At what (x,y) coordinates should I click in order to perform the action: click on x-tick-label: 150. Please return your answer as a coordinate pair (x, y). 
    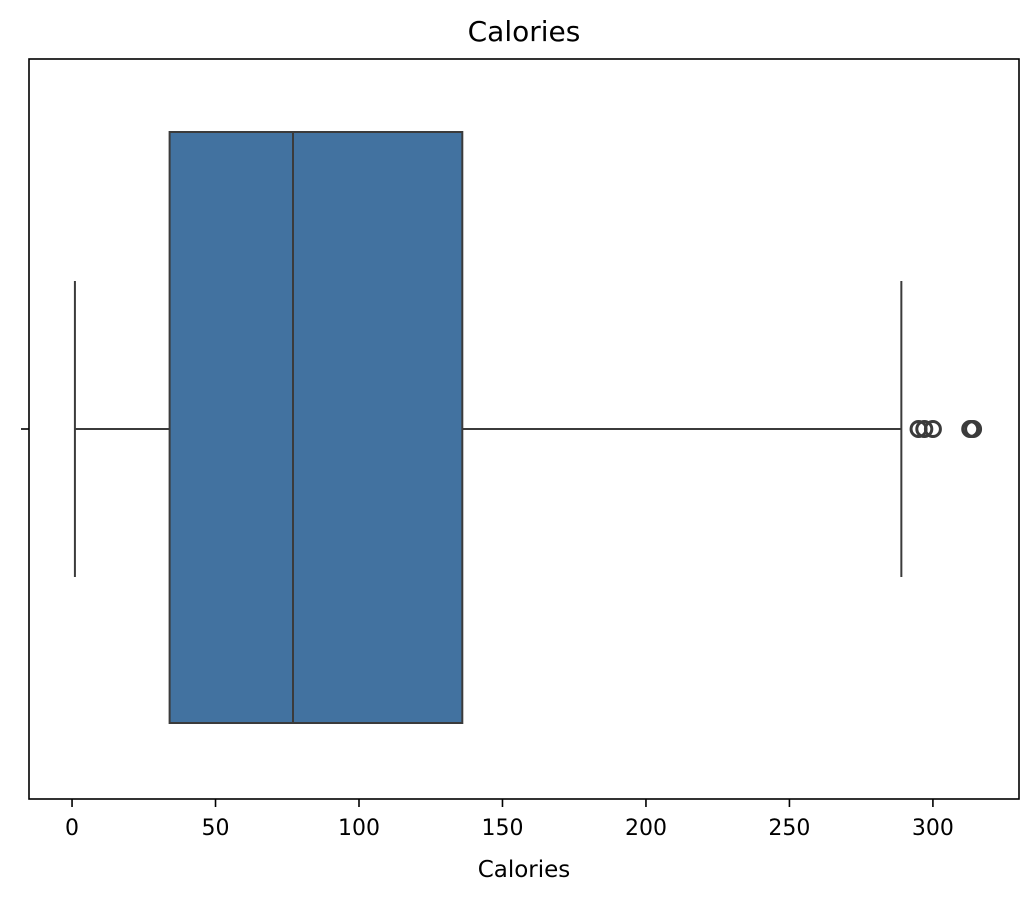
    Looking at the image, I should click on (502, 828).